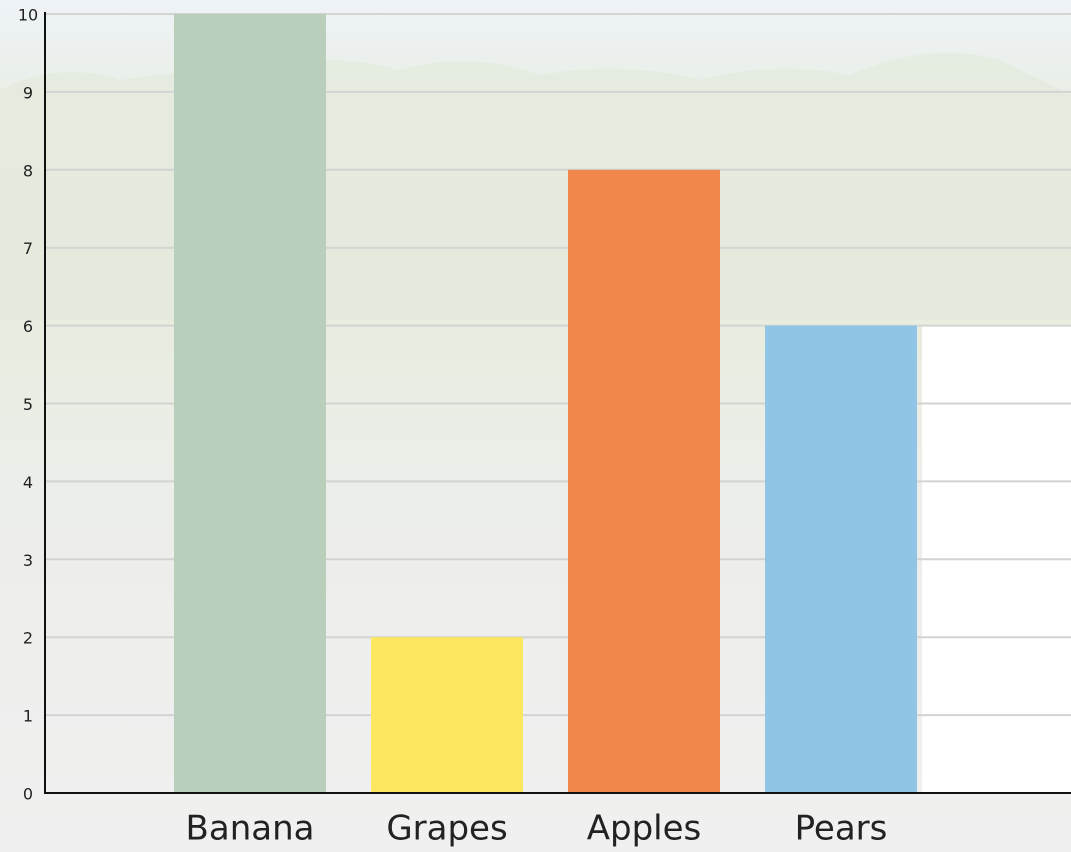  What do you see at coordinates (644, 829) in the screenshot?
I see `x-tick-label: Apples` at bounding box center [644, 829].